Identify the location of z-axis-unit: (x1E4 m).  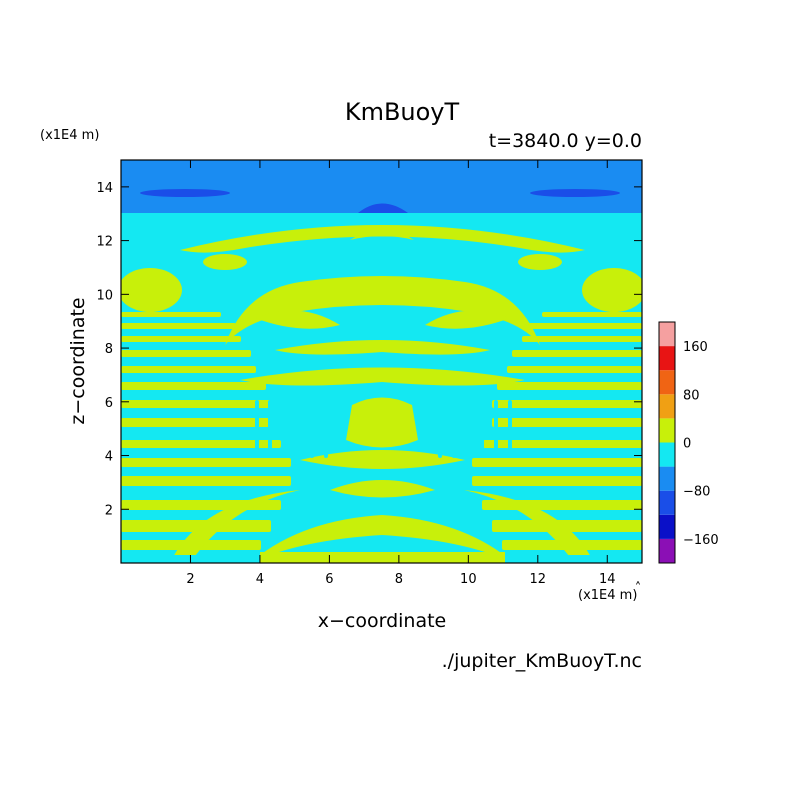
(70, 135).